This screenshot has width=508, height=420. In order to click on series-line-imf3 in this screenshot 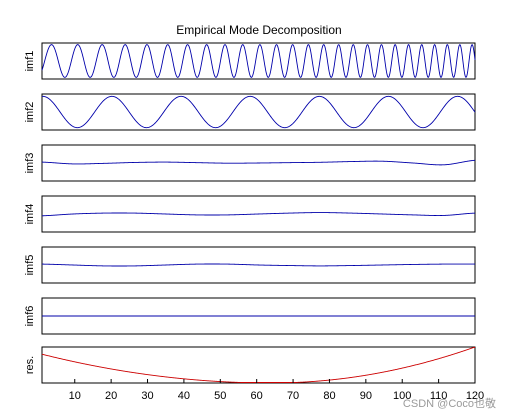, I will do `click(258, 162)`.